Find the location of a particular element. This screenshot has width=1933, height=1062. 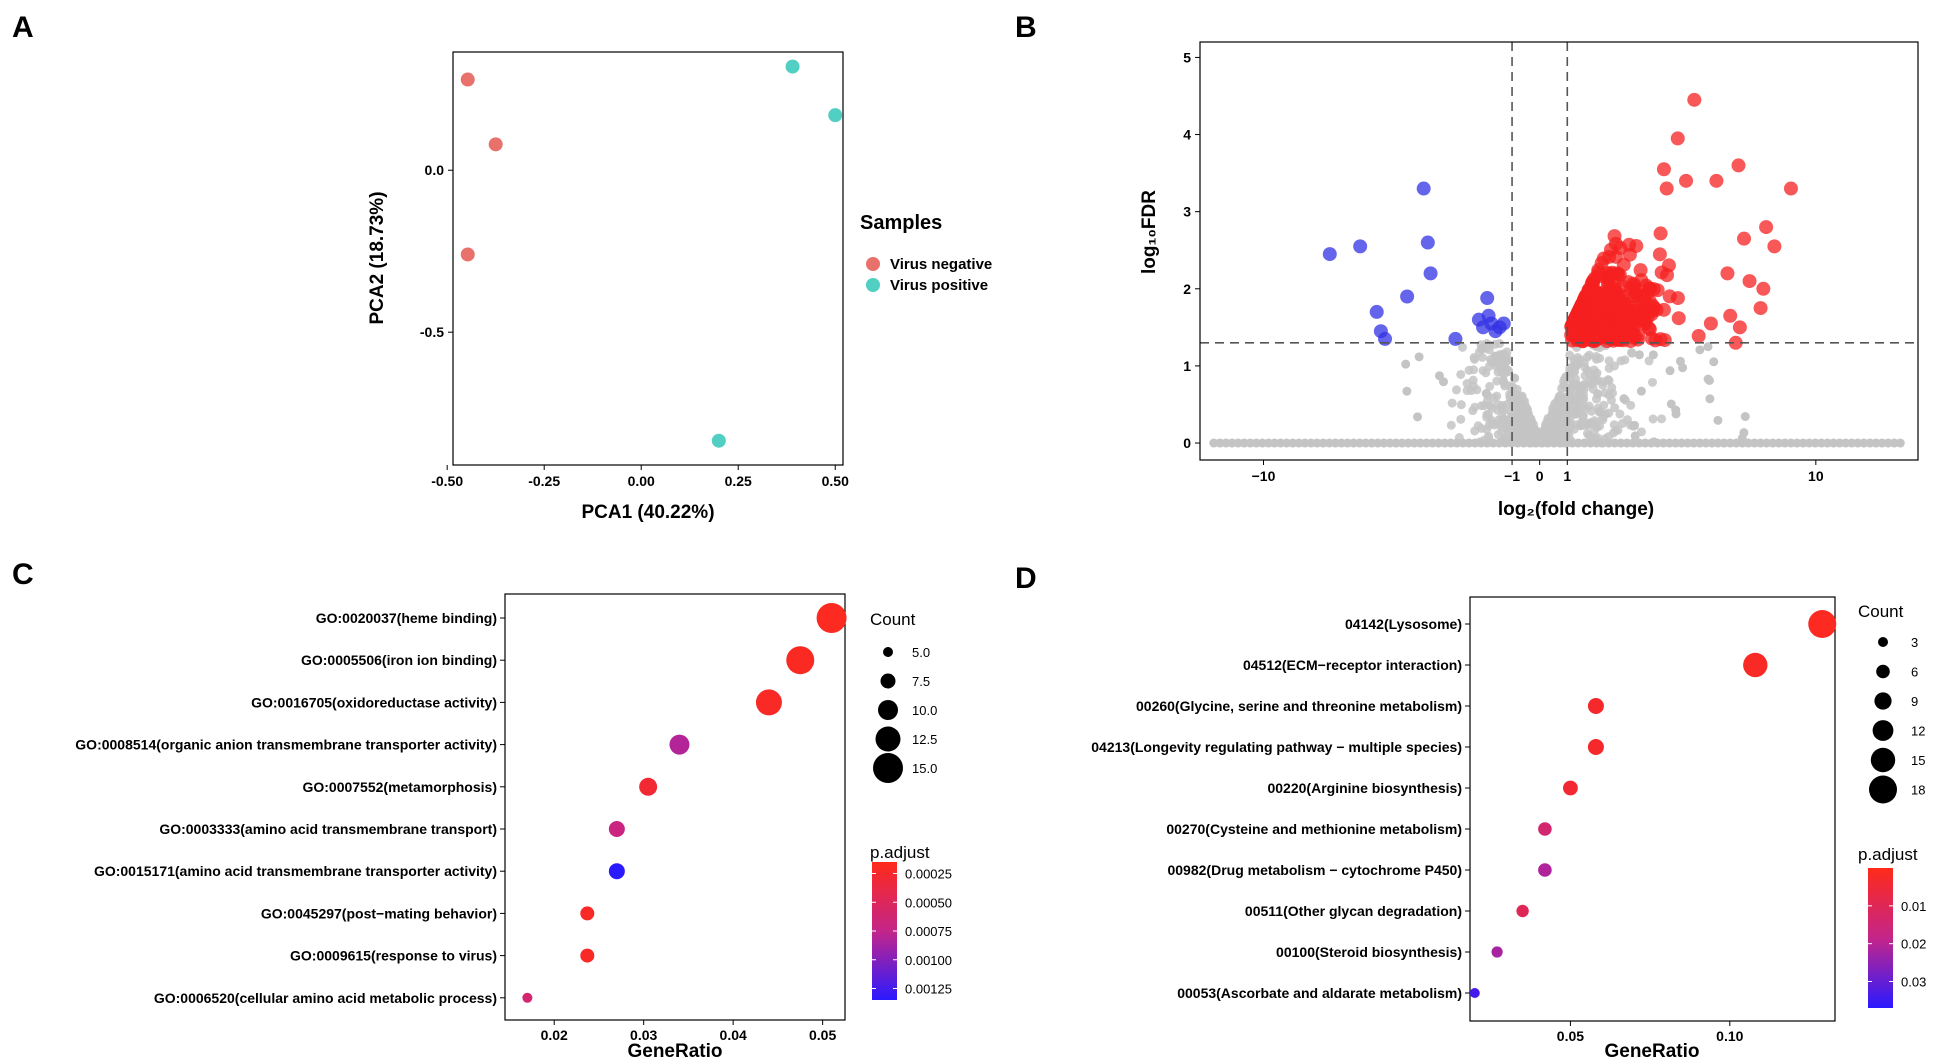

kegg-size-label: 6 is located at coordinates (1914, 672).